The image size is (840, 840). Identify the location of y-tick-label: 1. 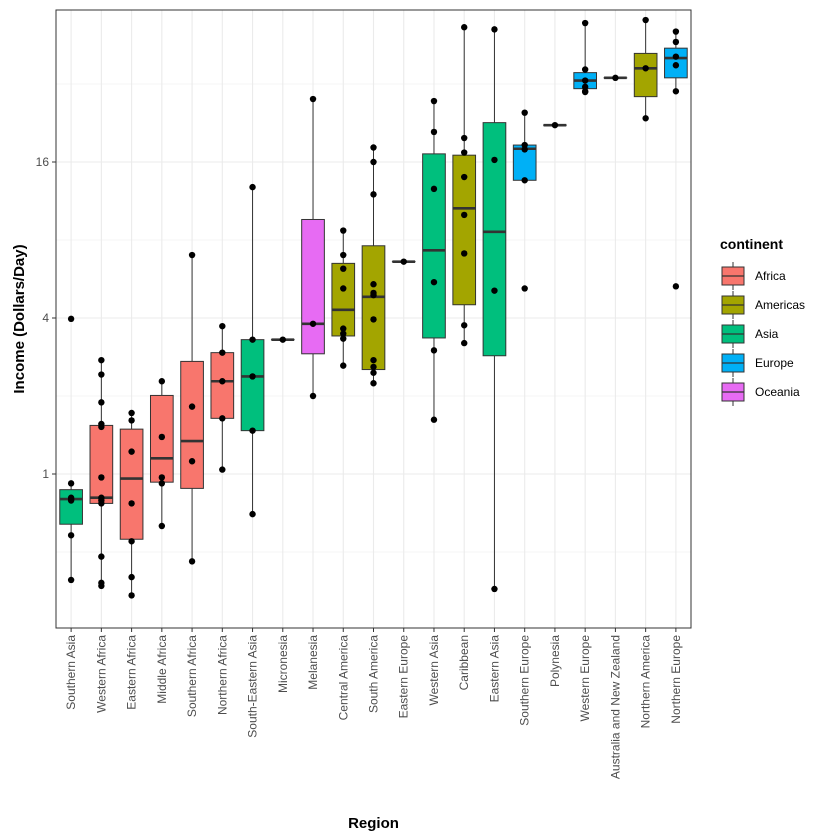
(45, 474).